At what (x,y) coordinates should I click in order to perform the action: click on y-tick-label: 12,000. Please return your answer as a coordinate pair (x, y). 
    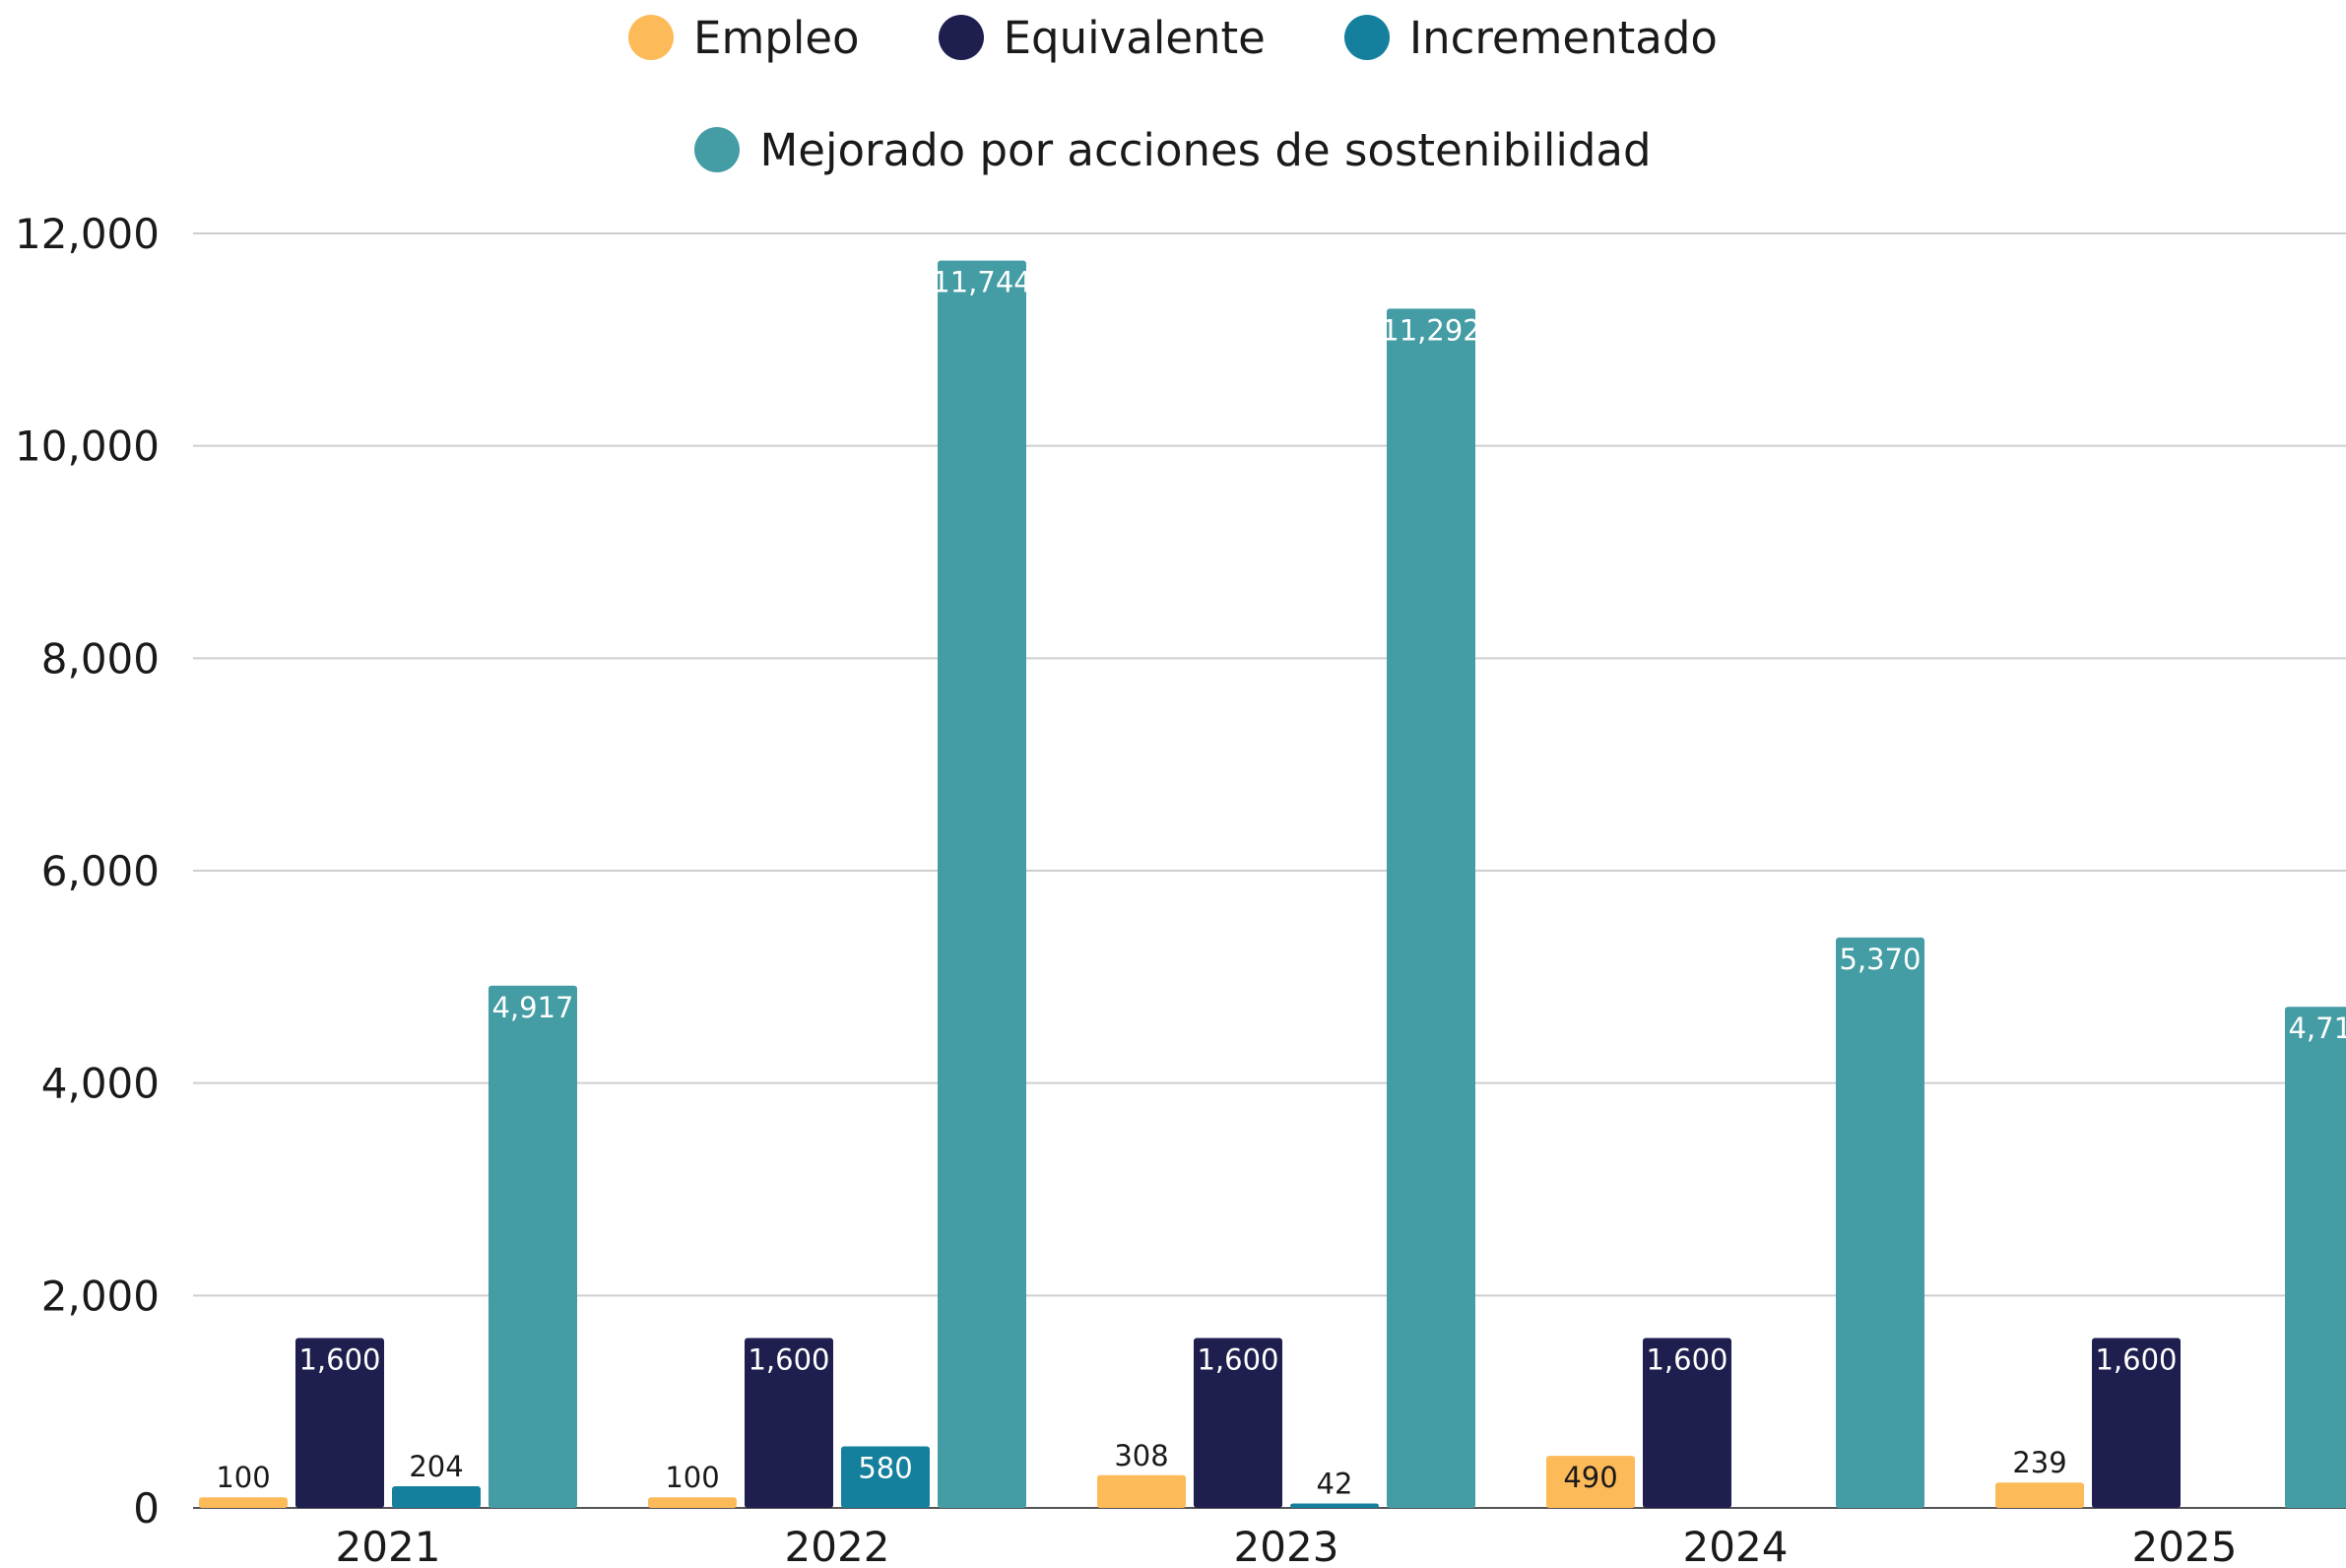
    Looking at the image, I should click on (87, 234).